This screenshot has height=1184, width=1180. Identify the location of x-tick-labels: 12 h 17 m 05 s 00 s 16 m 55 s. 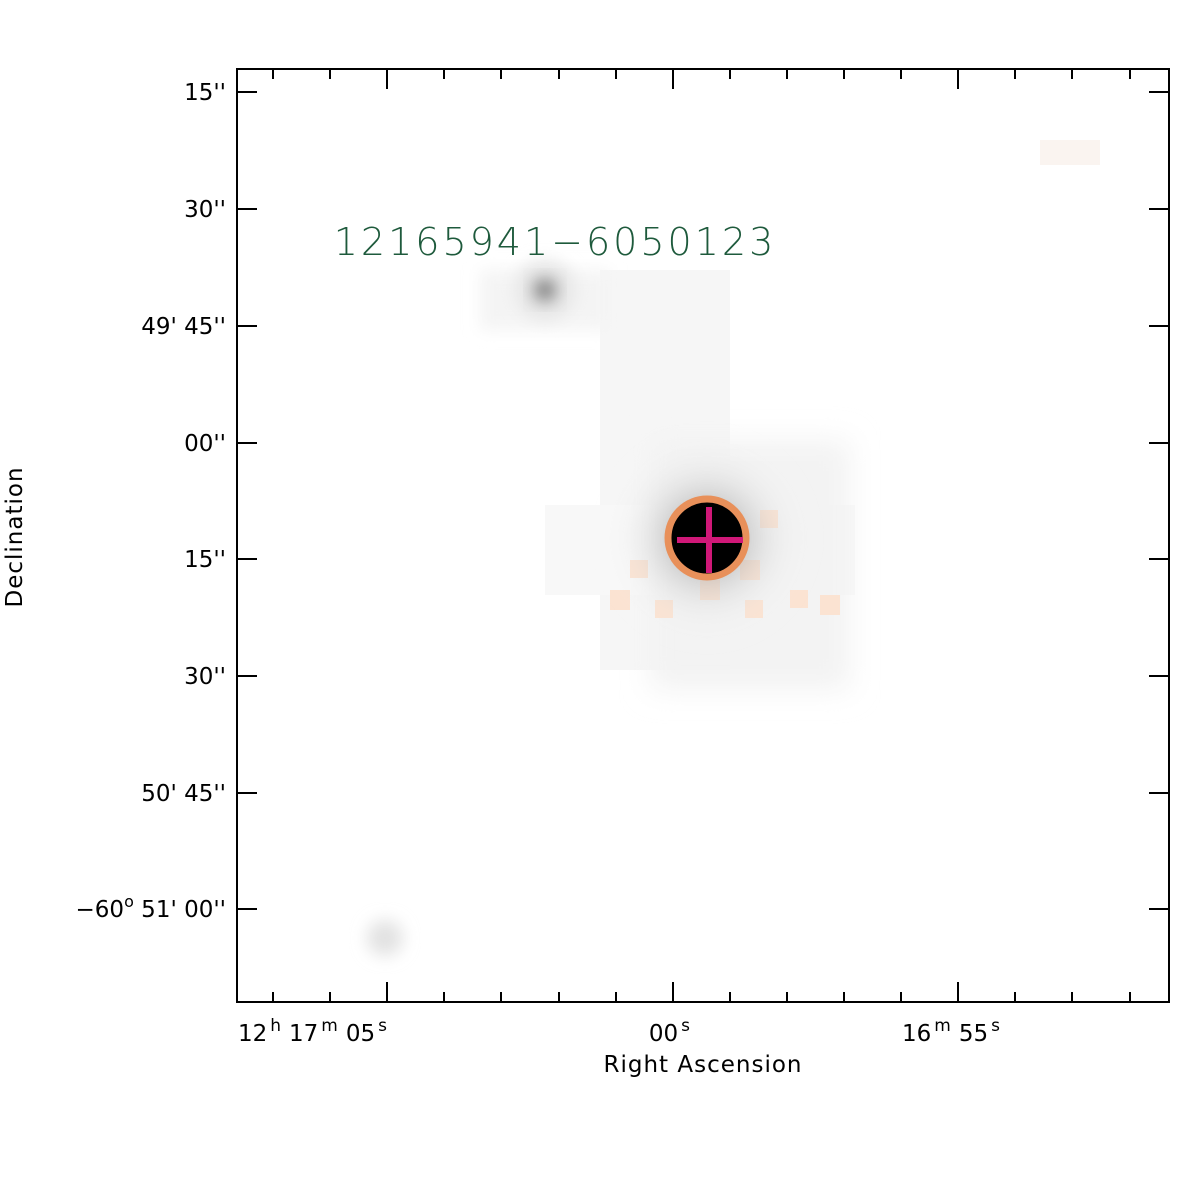
(619, 1031).